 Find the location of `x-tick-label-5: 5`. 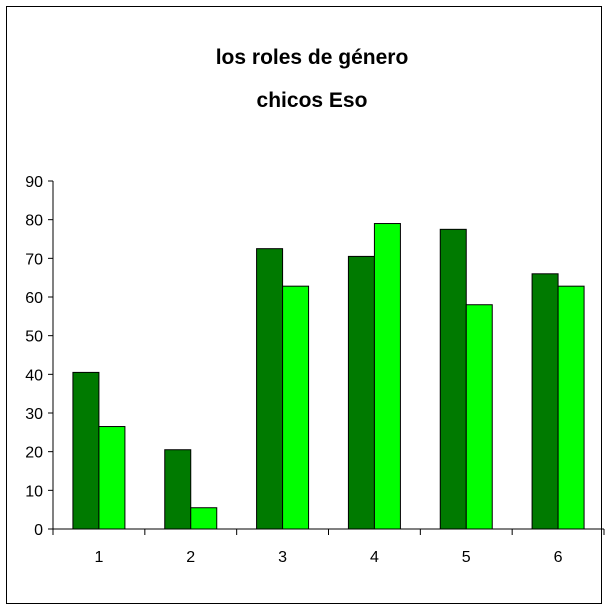

x-tick-label-5: 5 is located at coordinates (466, 557).